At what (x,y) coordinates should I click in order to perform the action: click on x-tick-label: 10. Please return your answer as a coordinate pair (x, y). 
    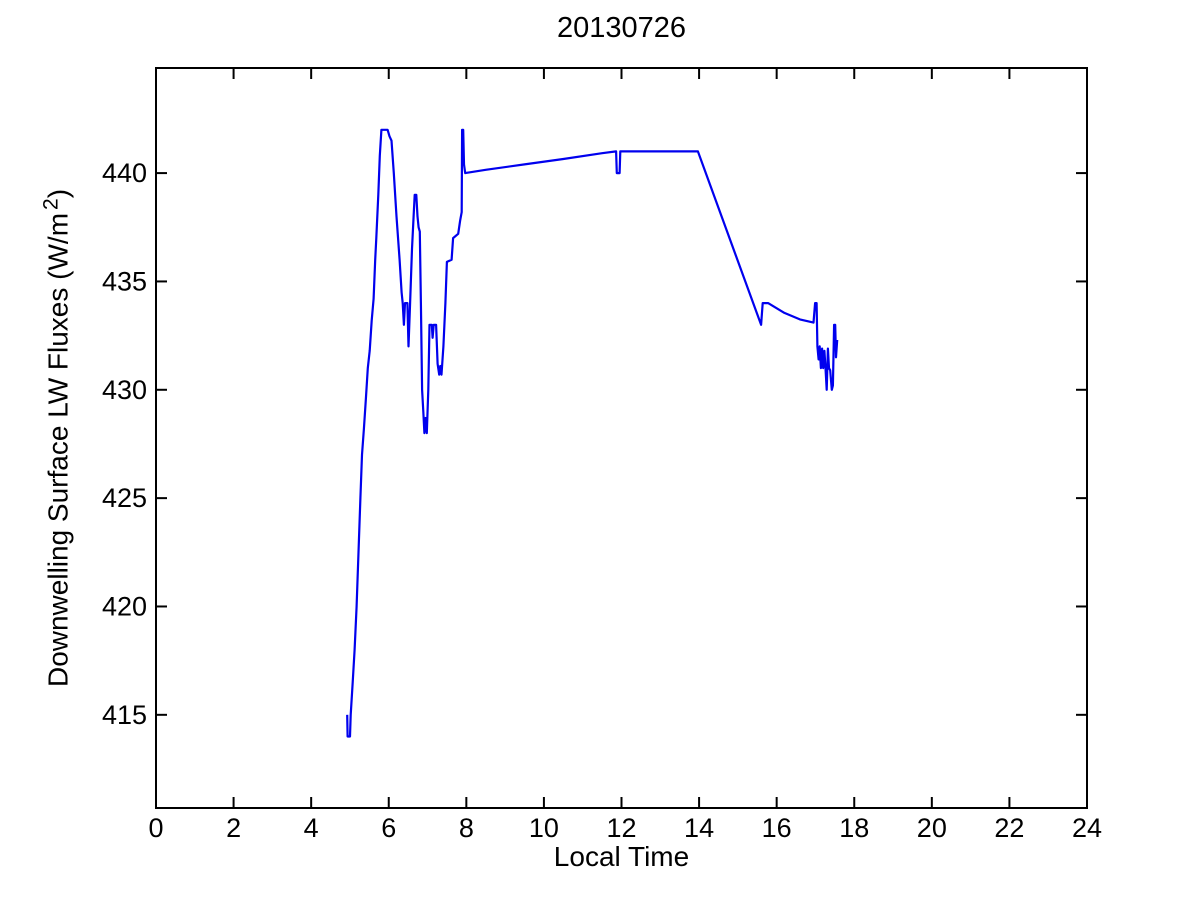
    Looking at the image, I should click on (544, 828).